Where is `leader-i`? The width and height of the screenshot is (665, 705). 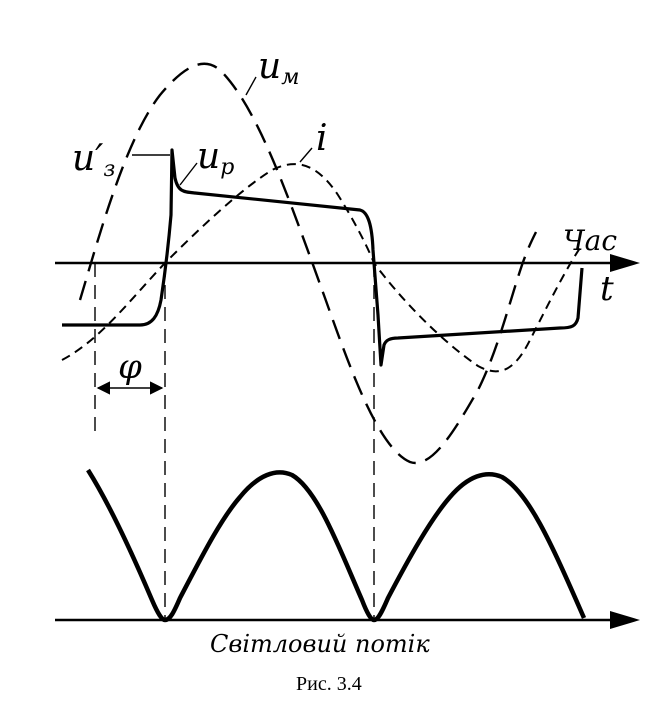 leader-i is located at coordinates (306, 155).